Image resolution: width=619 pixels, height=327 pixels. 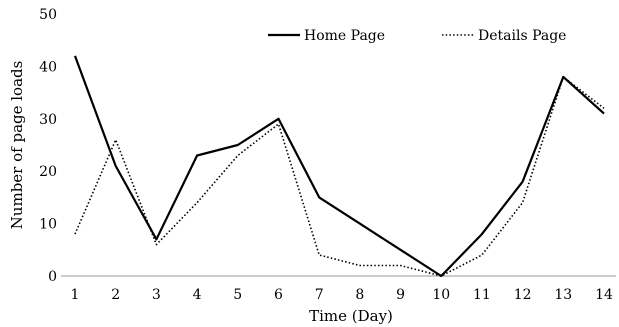 I want to click on y-tick-label: 20, so click(x=48, y=172).